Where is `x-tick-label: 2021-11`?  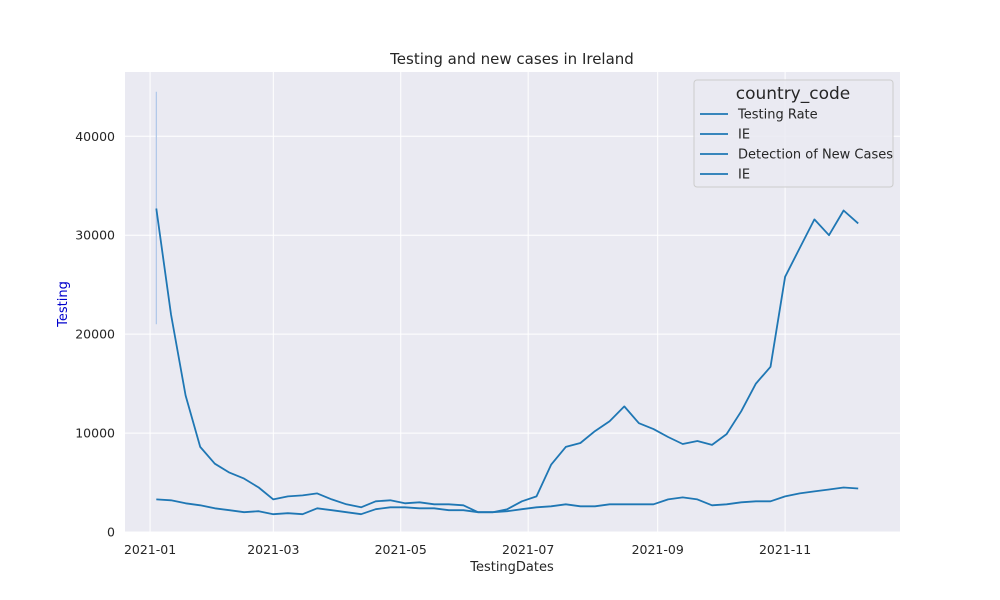
x-tick-label: 2021-11 is located at coordinates (785, 549).